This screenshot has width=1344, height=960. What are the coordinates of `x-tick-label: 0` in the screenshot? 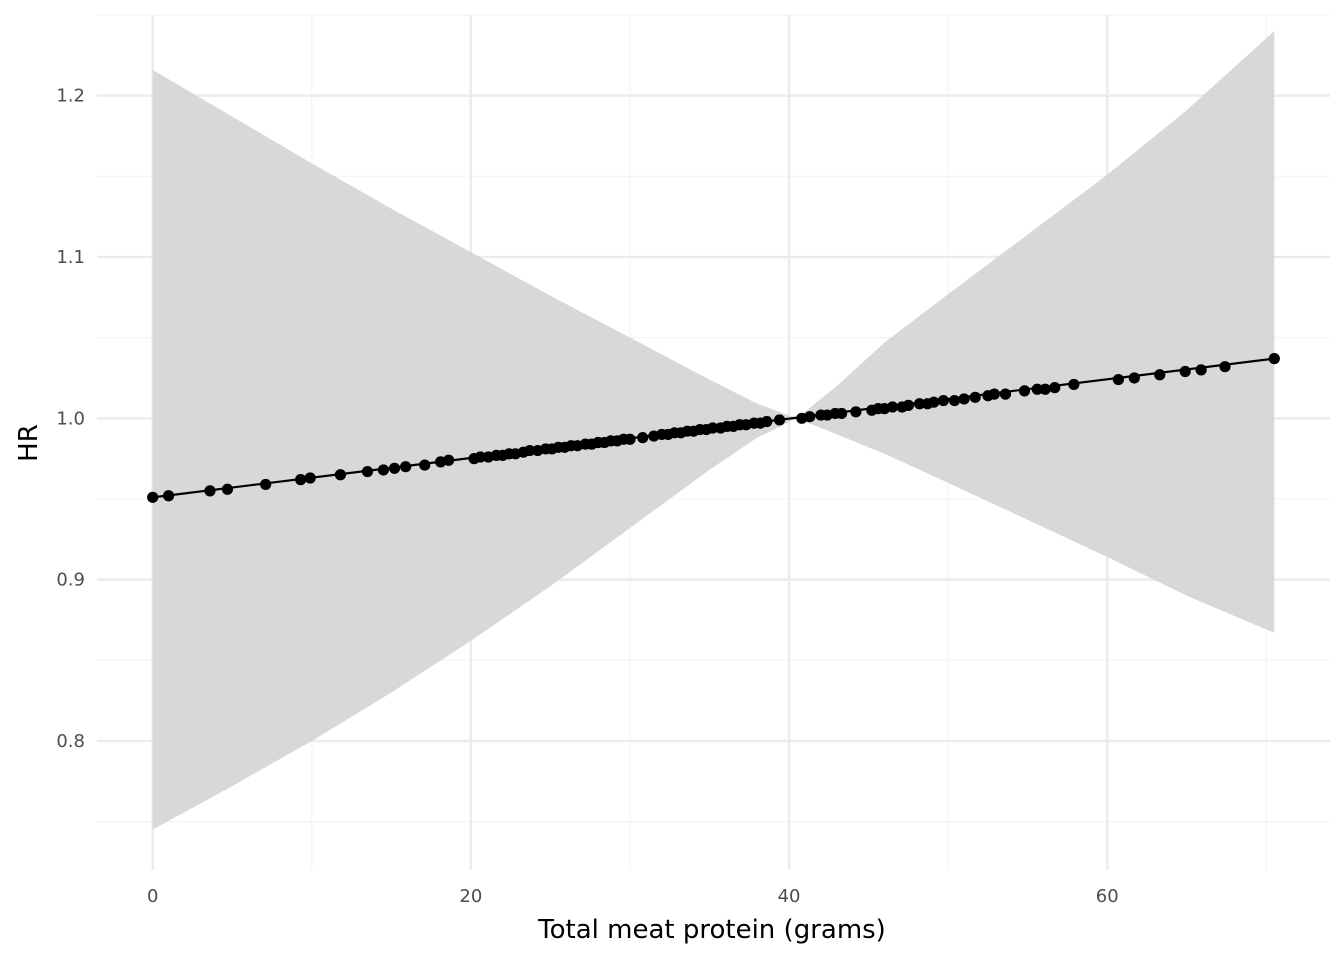 It's located at (152, 896).